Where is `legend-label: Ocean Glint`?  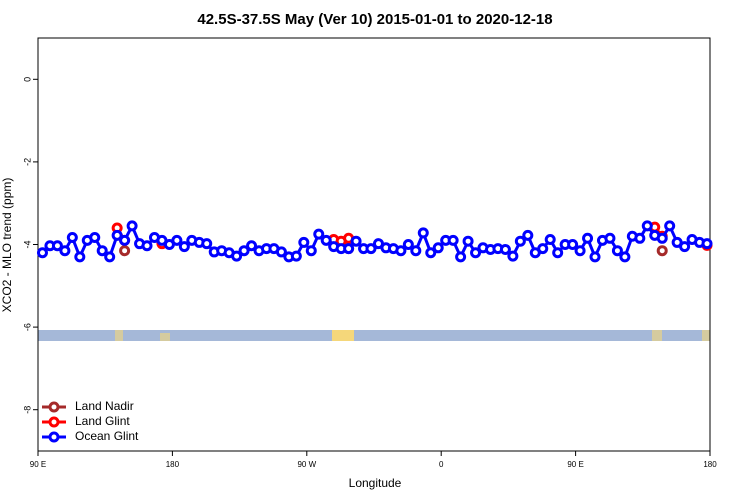 legend-label: Ocean Glint is located at coordinates (107, 436).